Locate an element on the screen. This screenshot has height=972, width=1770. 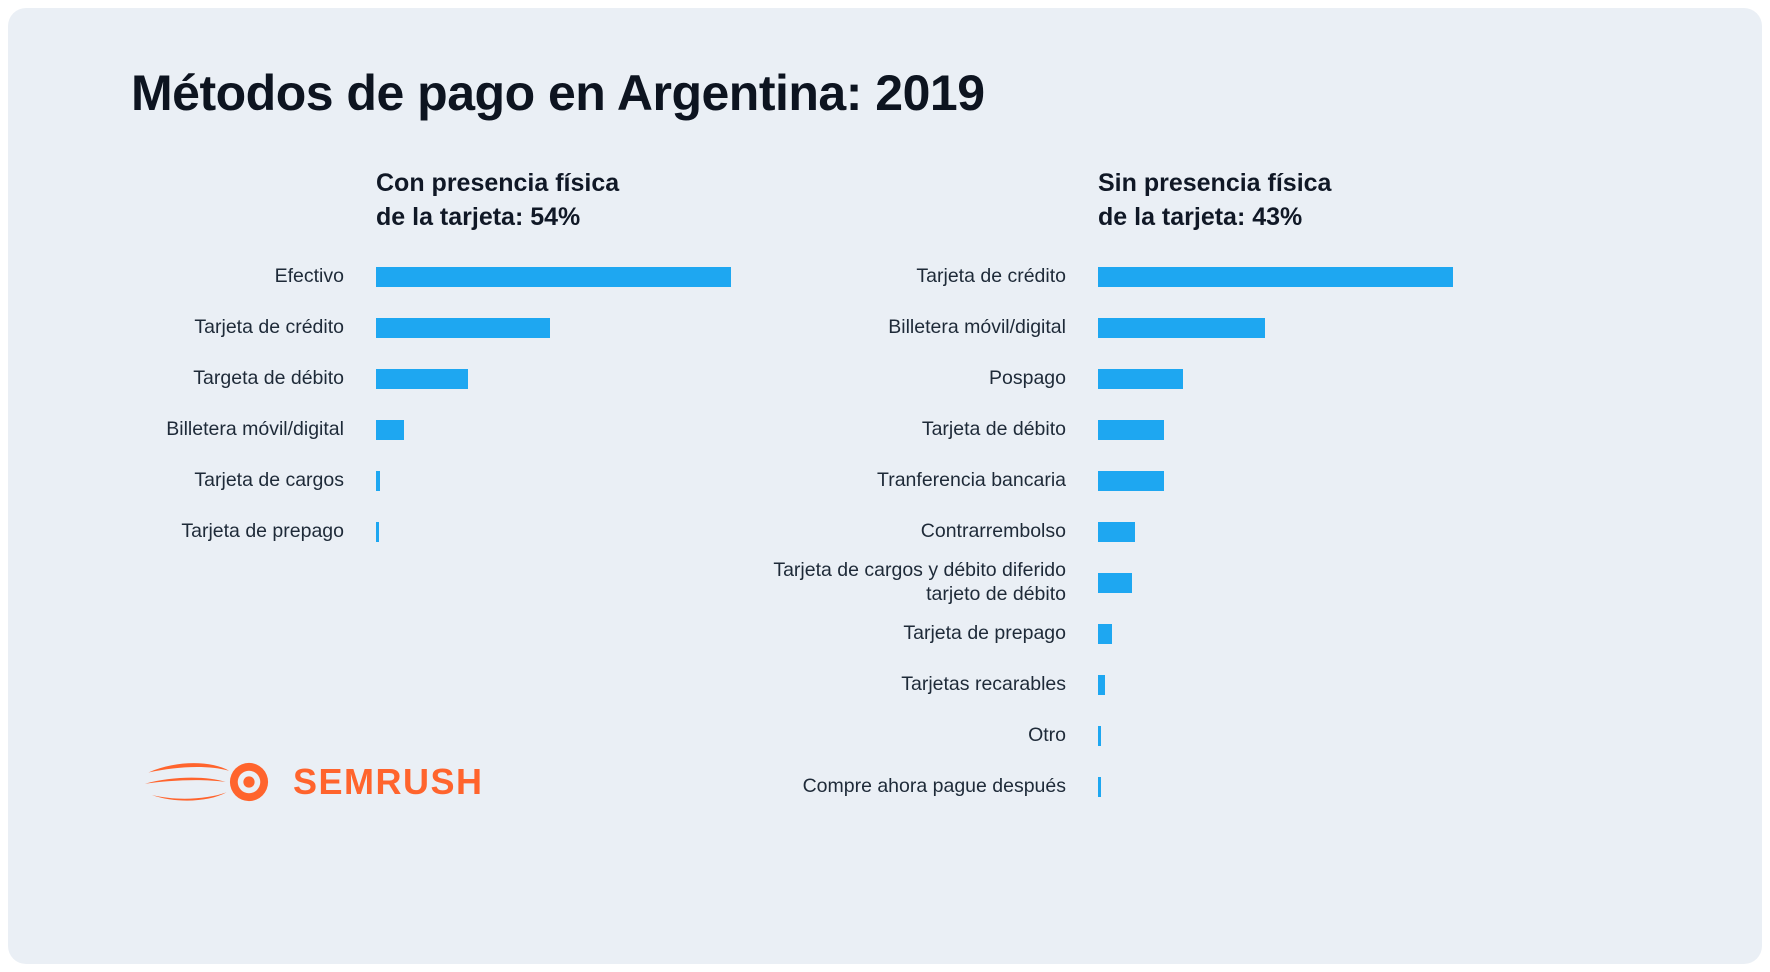
bar-row: Otro is located at coordinates (1265, 736).